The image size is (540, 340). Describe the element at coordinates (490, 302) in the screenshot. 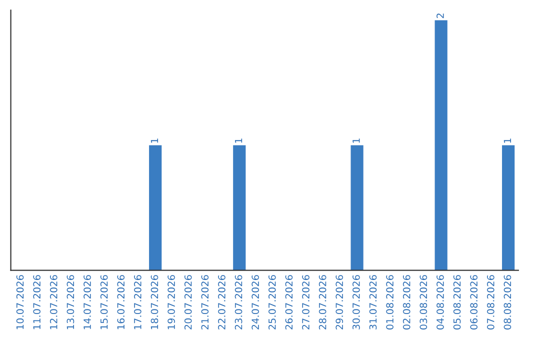

I see `x-tick-label: 07.08.2026` at that location.